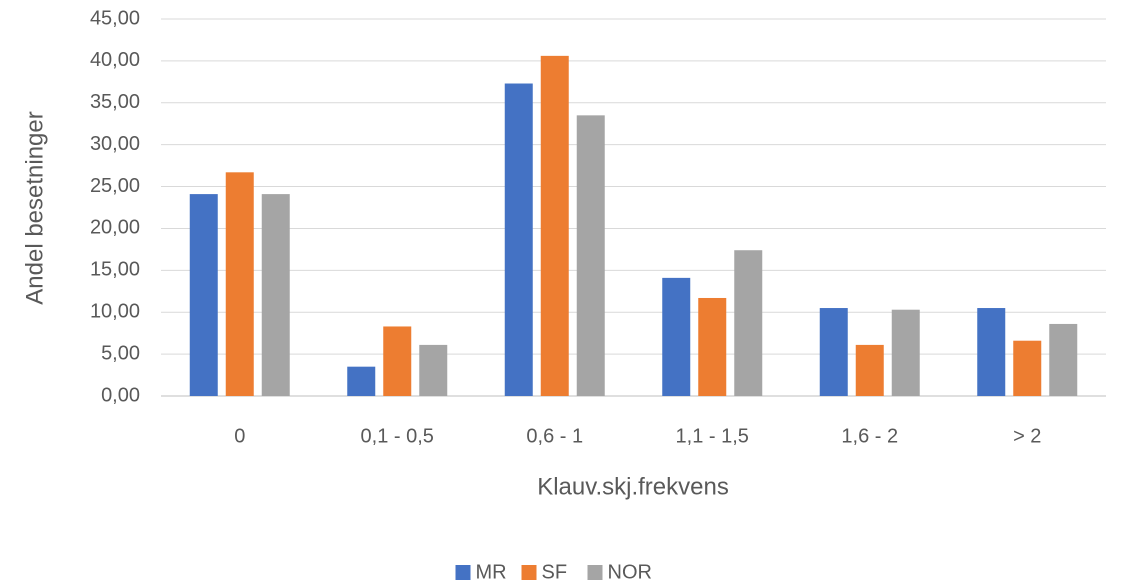 This screenshot has height=587, width=1122. Describe the element at coordinates (633, 486) in the screenshot. I see `x-axis-title: Klauv.skj.frekvens` at that location.